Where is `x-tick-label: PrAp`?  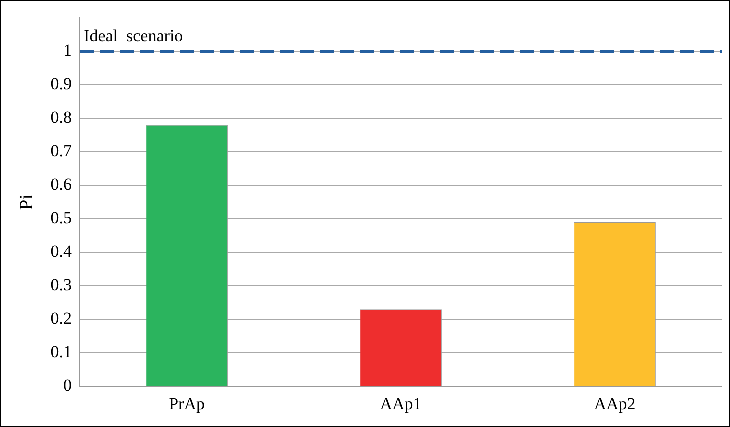 x-tick-label: PrAp is located at coordinates (187, 404).